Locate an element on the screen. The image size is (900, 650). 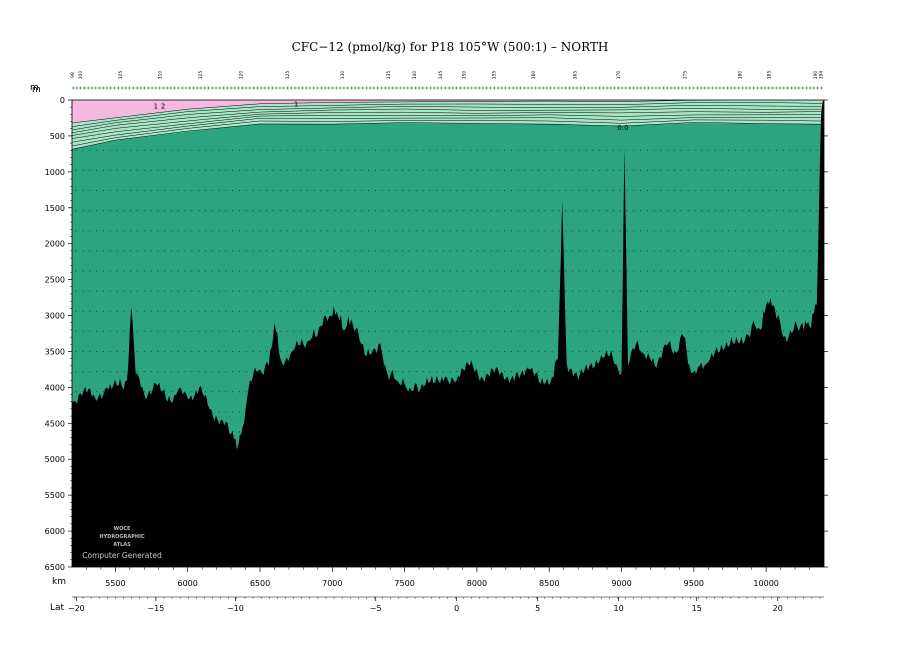
km-tick-label: 6500 is located at coordinates (260, 583).